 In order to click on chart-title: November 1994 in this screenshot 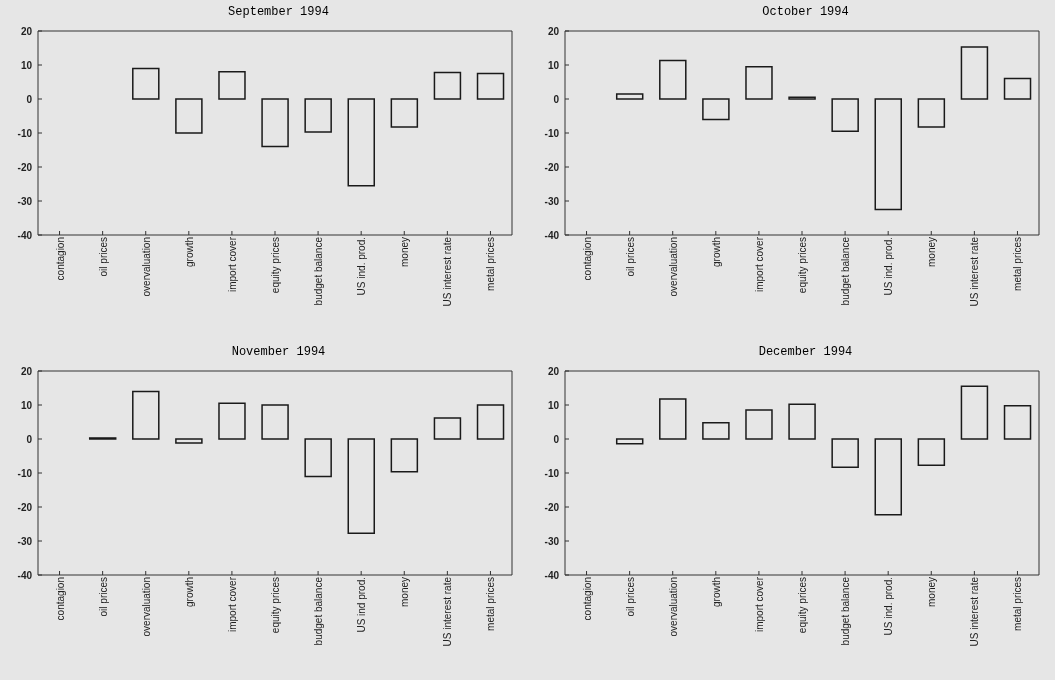, I will do `click(278, 352)`.